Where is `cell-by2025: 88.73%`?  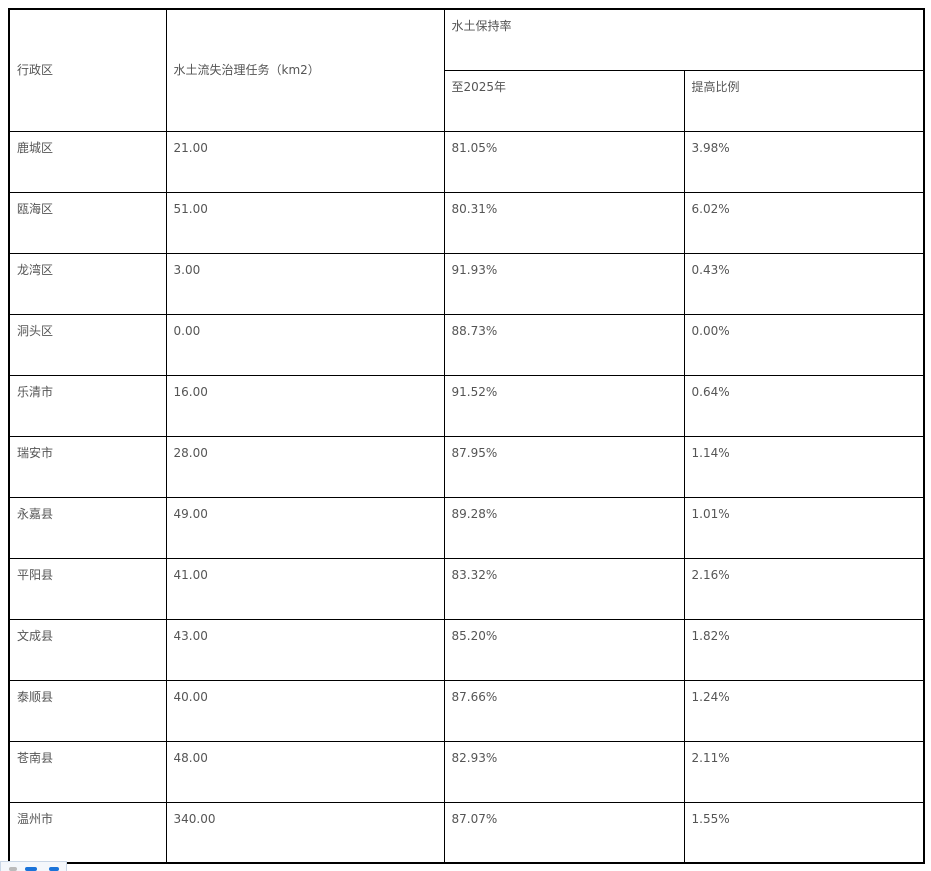
cell-by2025: 88.73% is located at coordinates (564, 344).